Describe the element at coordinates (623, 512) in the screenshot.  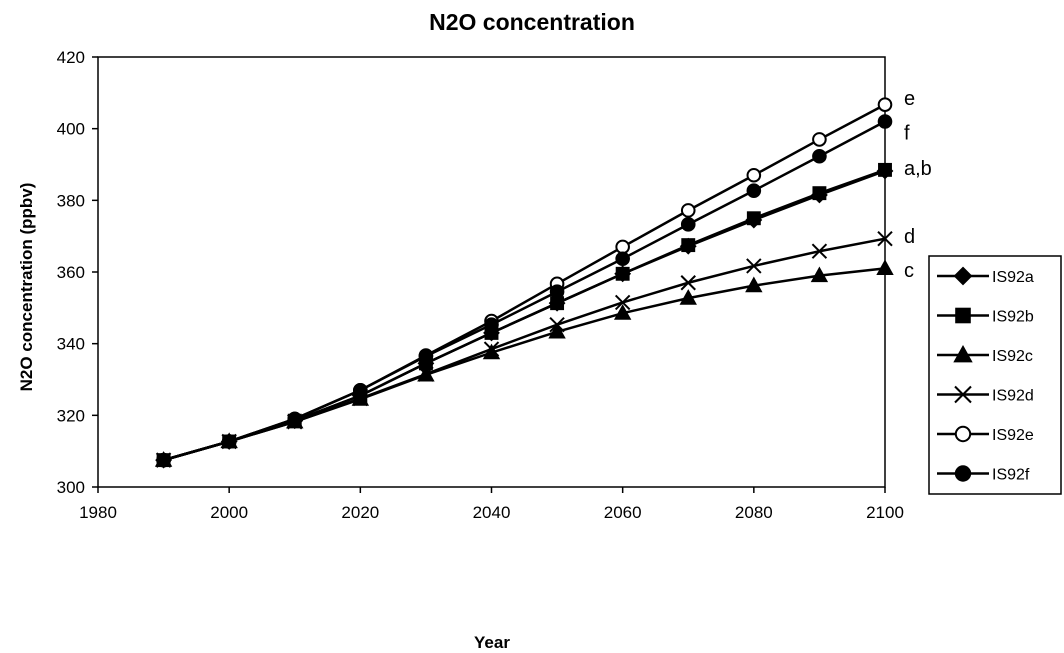
I see `x-tick-label: 2060` at that location.